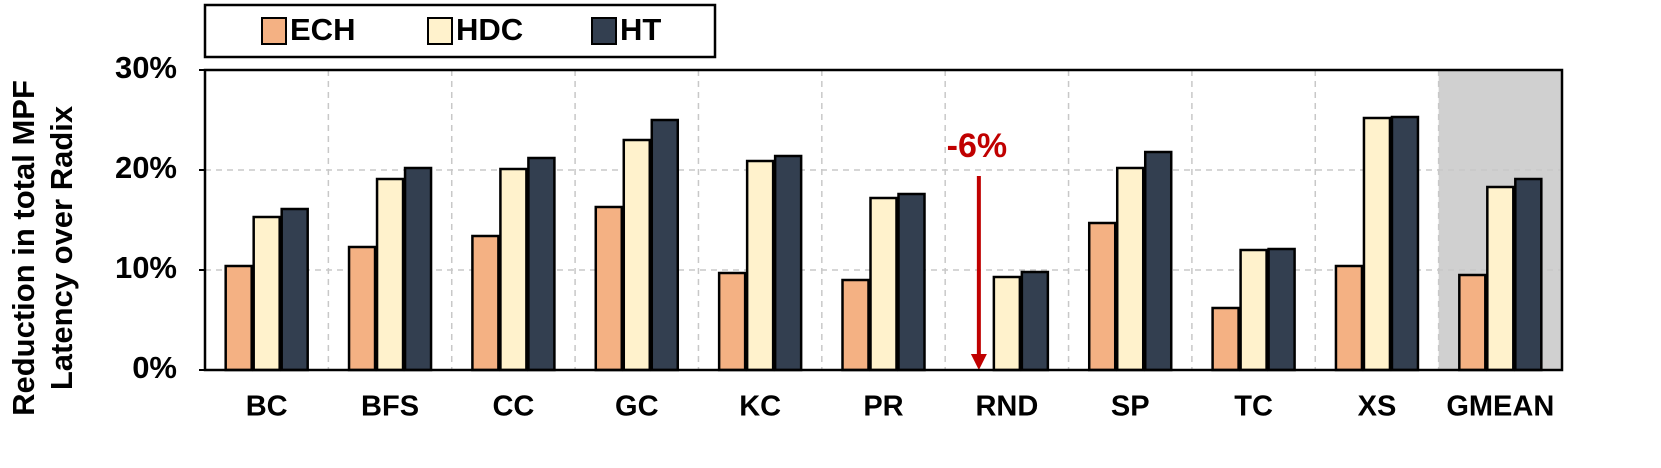  Describe the element at coordinates (513, 407) in the screenshot. I see `x-tick-label: CC` at that location.